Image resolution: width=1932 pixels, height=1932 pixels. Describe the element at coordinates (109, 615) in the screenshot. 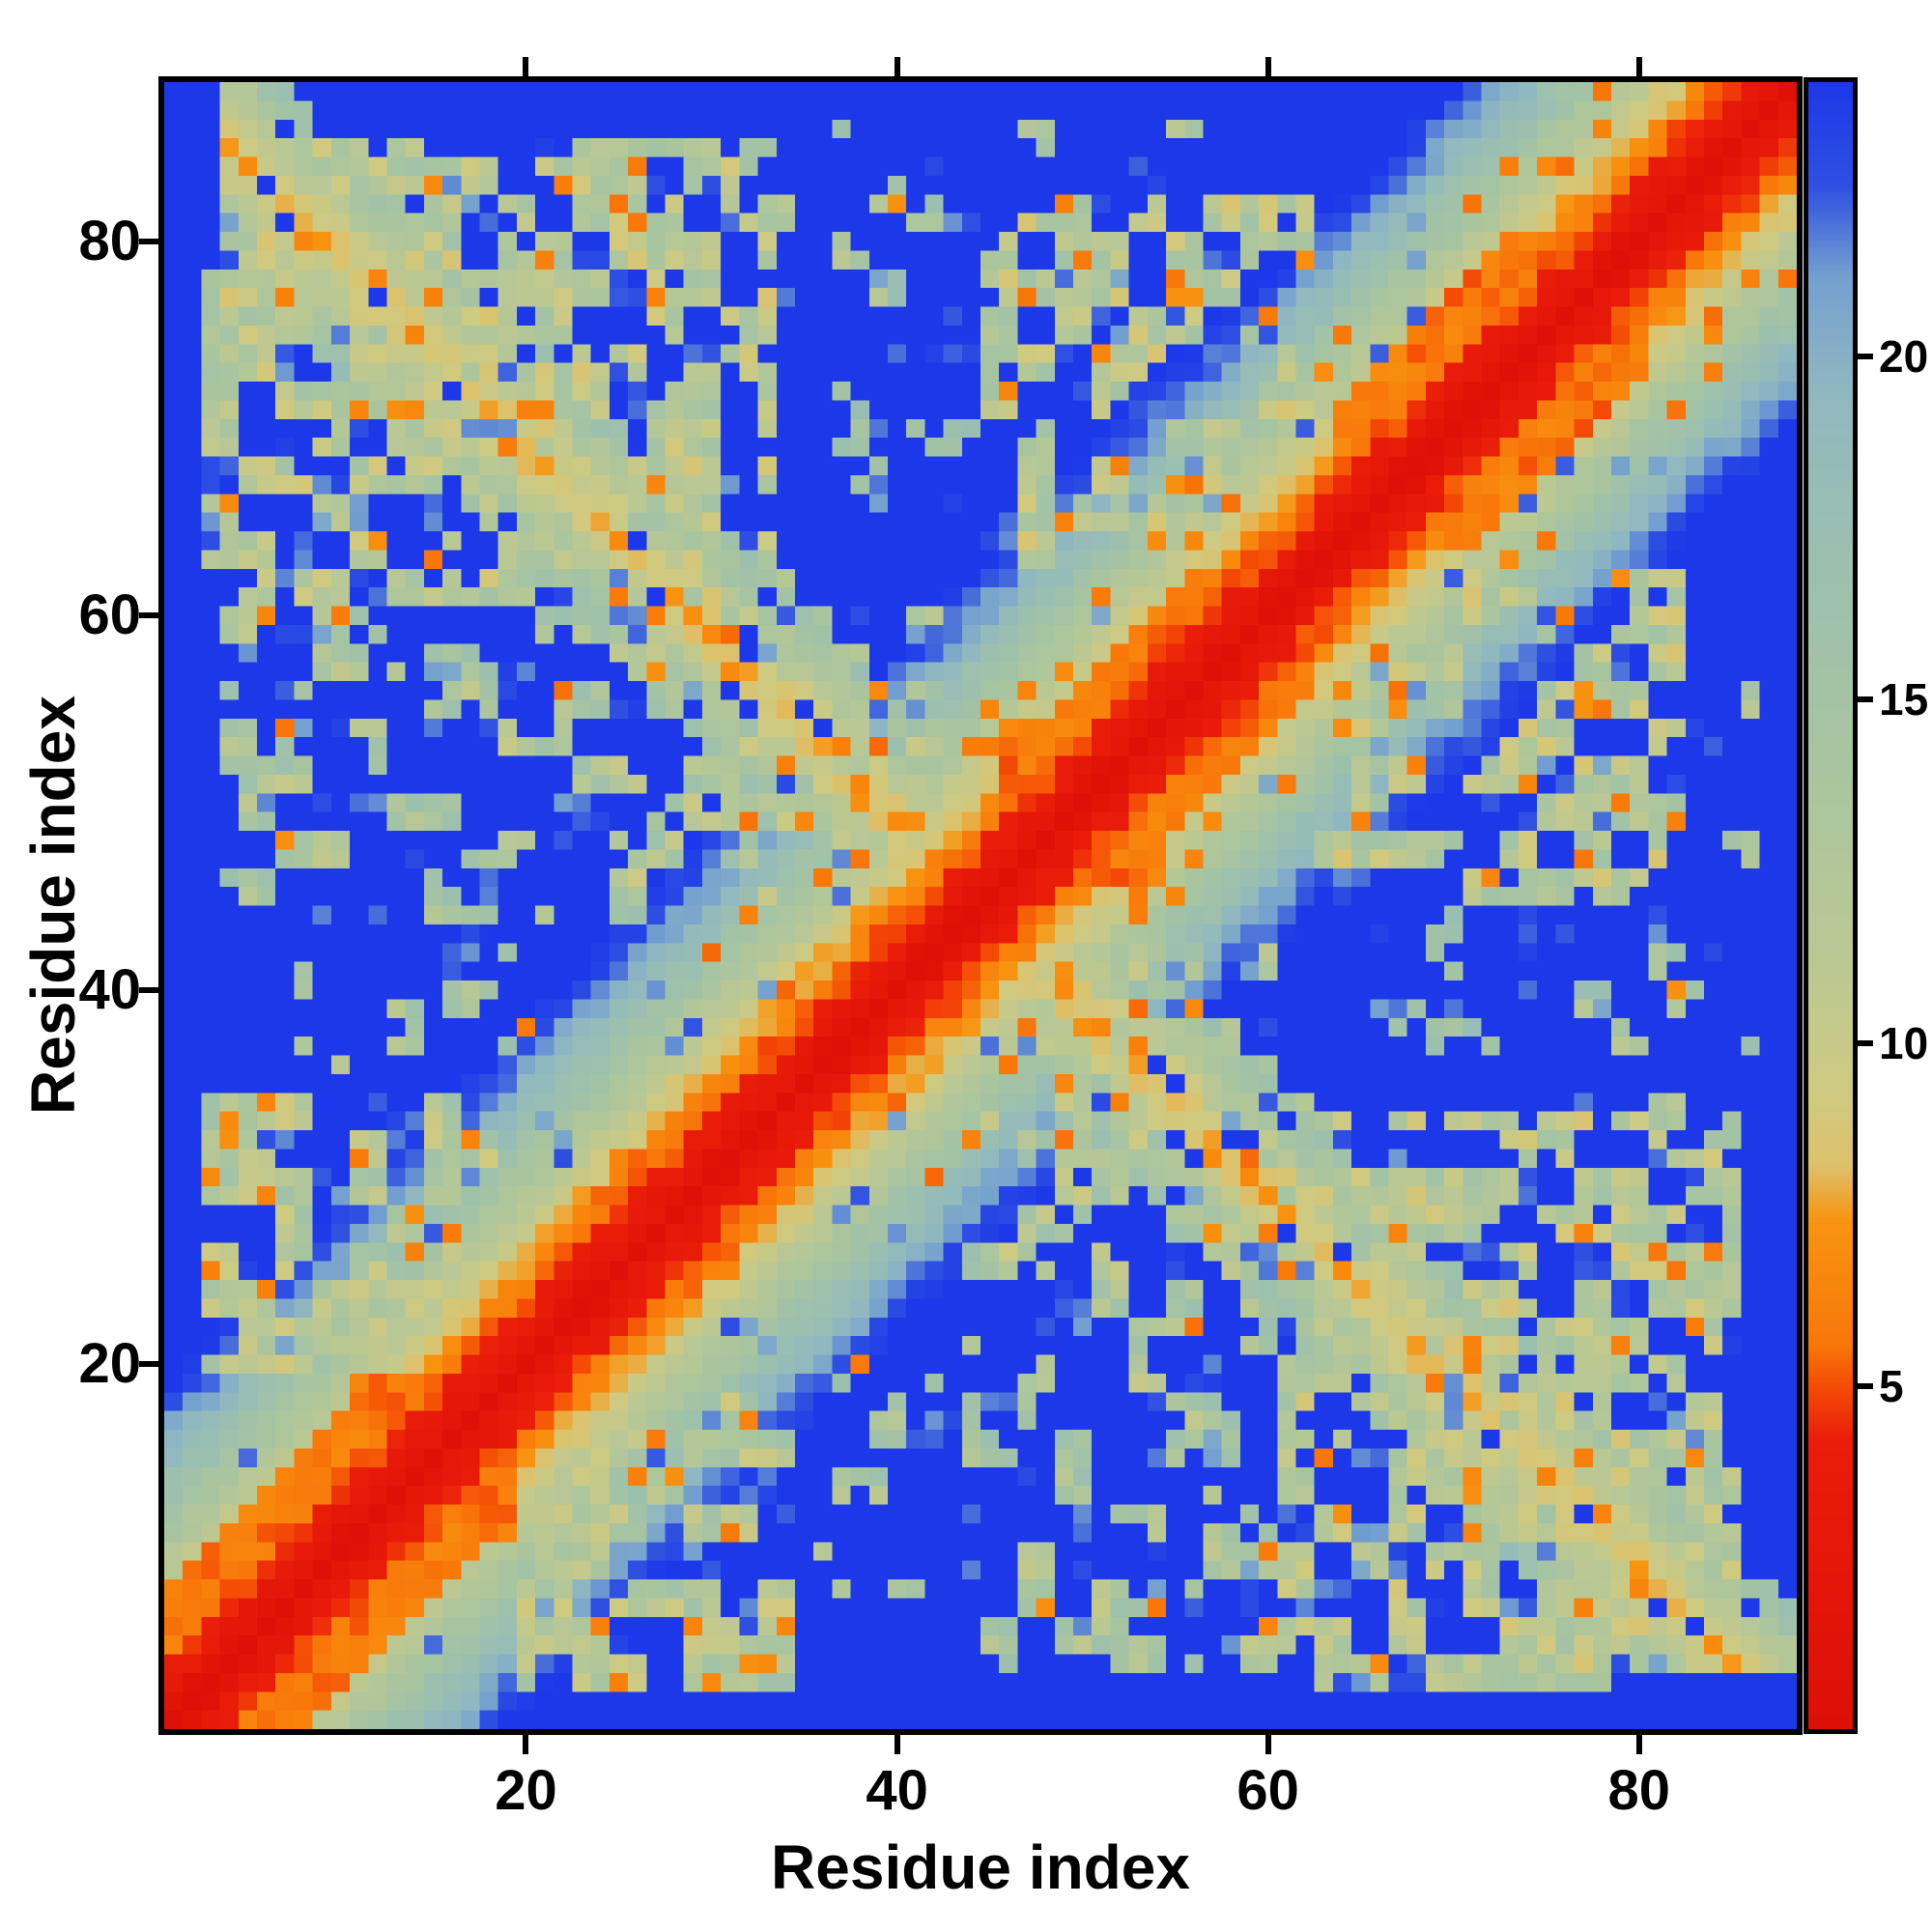

I see `y-tick-label: 60` at that location.